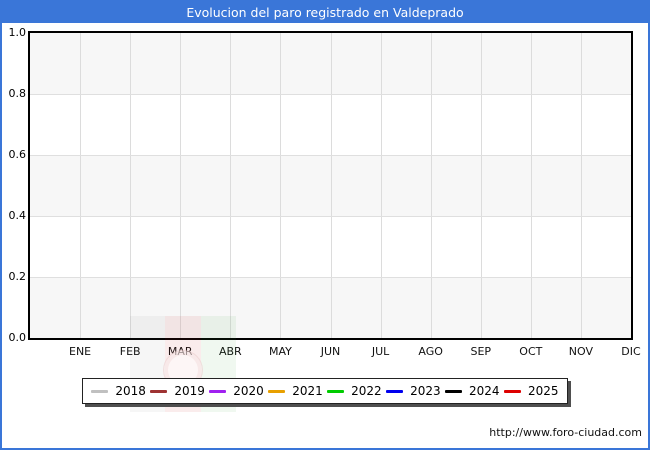 Image resolution: width=650 pixels, height=450 pixels. I want to click on y-axis-tick-label: 0.2, so click(17, 276).